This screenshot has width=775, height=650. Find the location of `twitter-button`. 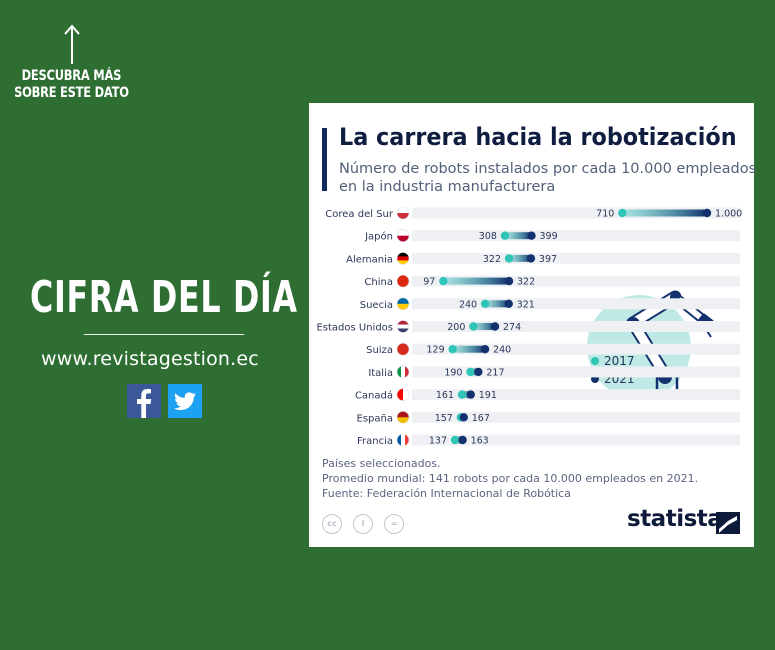

twitter-button is located at coordinates (185, 401).